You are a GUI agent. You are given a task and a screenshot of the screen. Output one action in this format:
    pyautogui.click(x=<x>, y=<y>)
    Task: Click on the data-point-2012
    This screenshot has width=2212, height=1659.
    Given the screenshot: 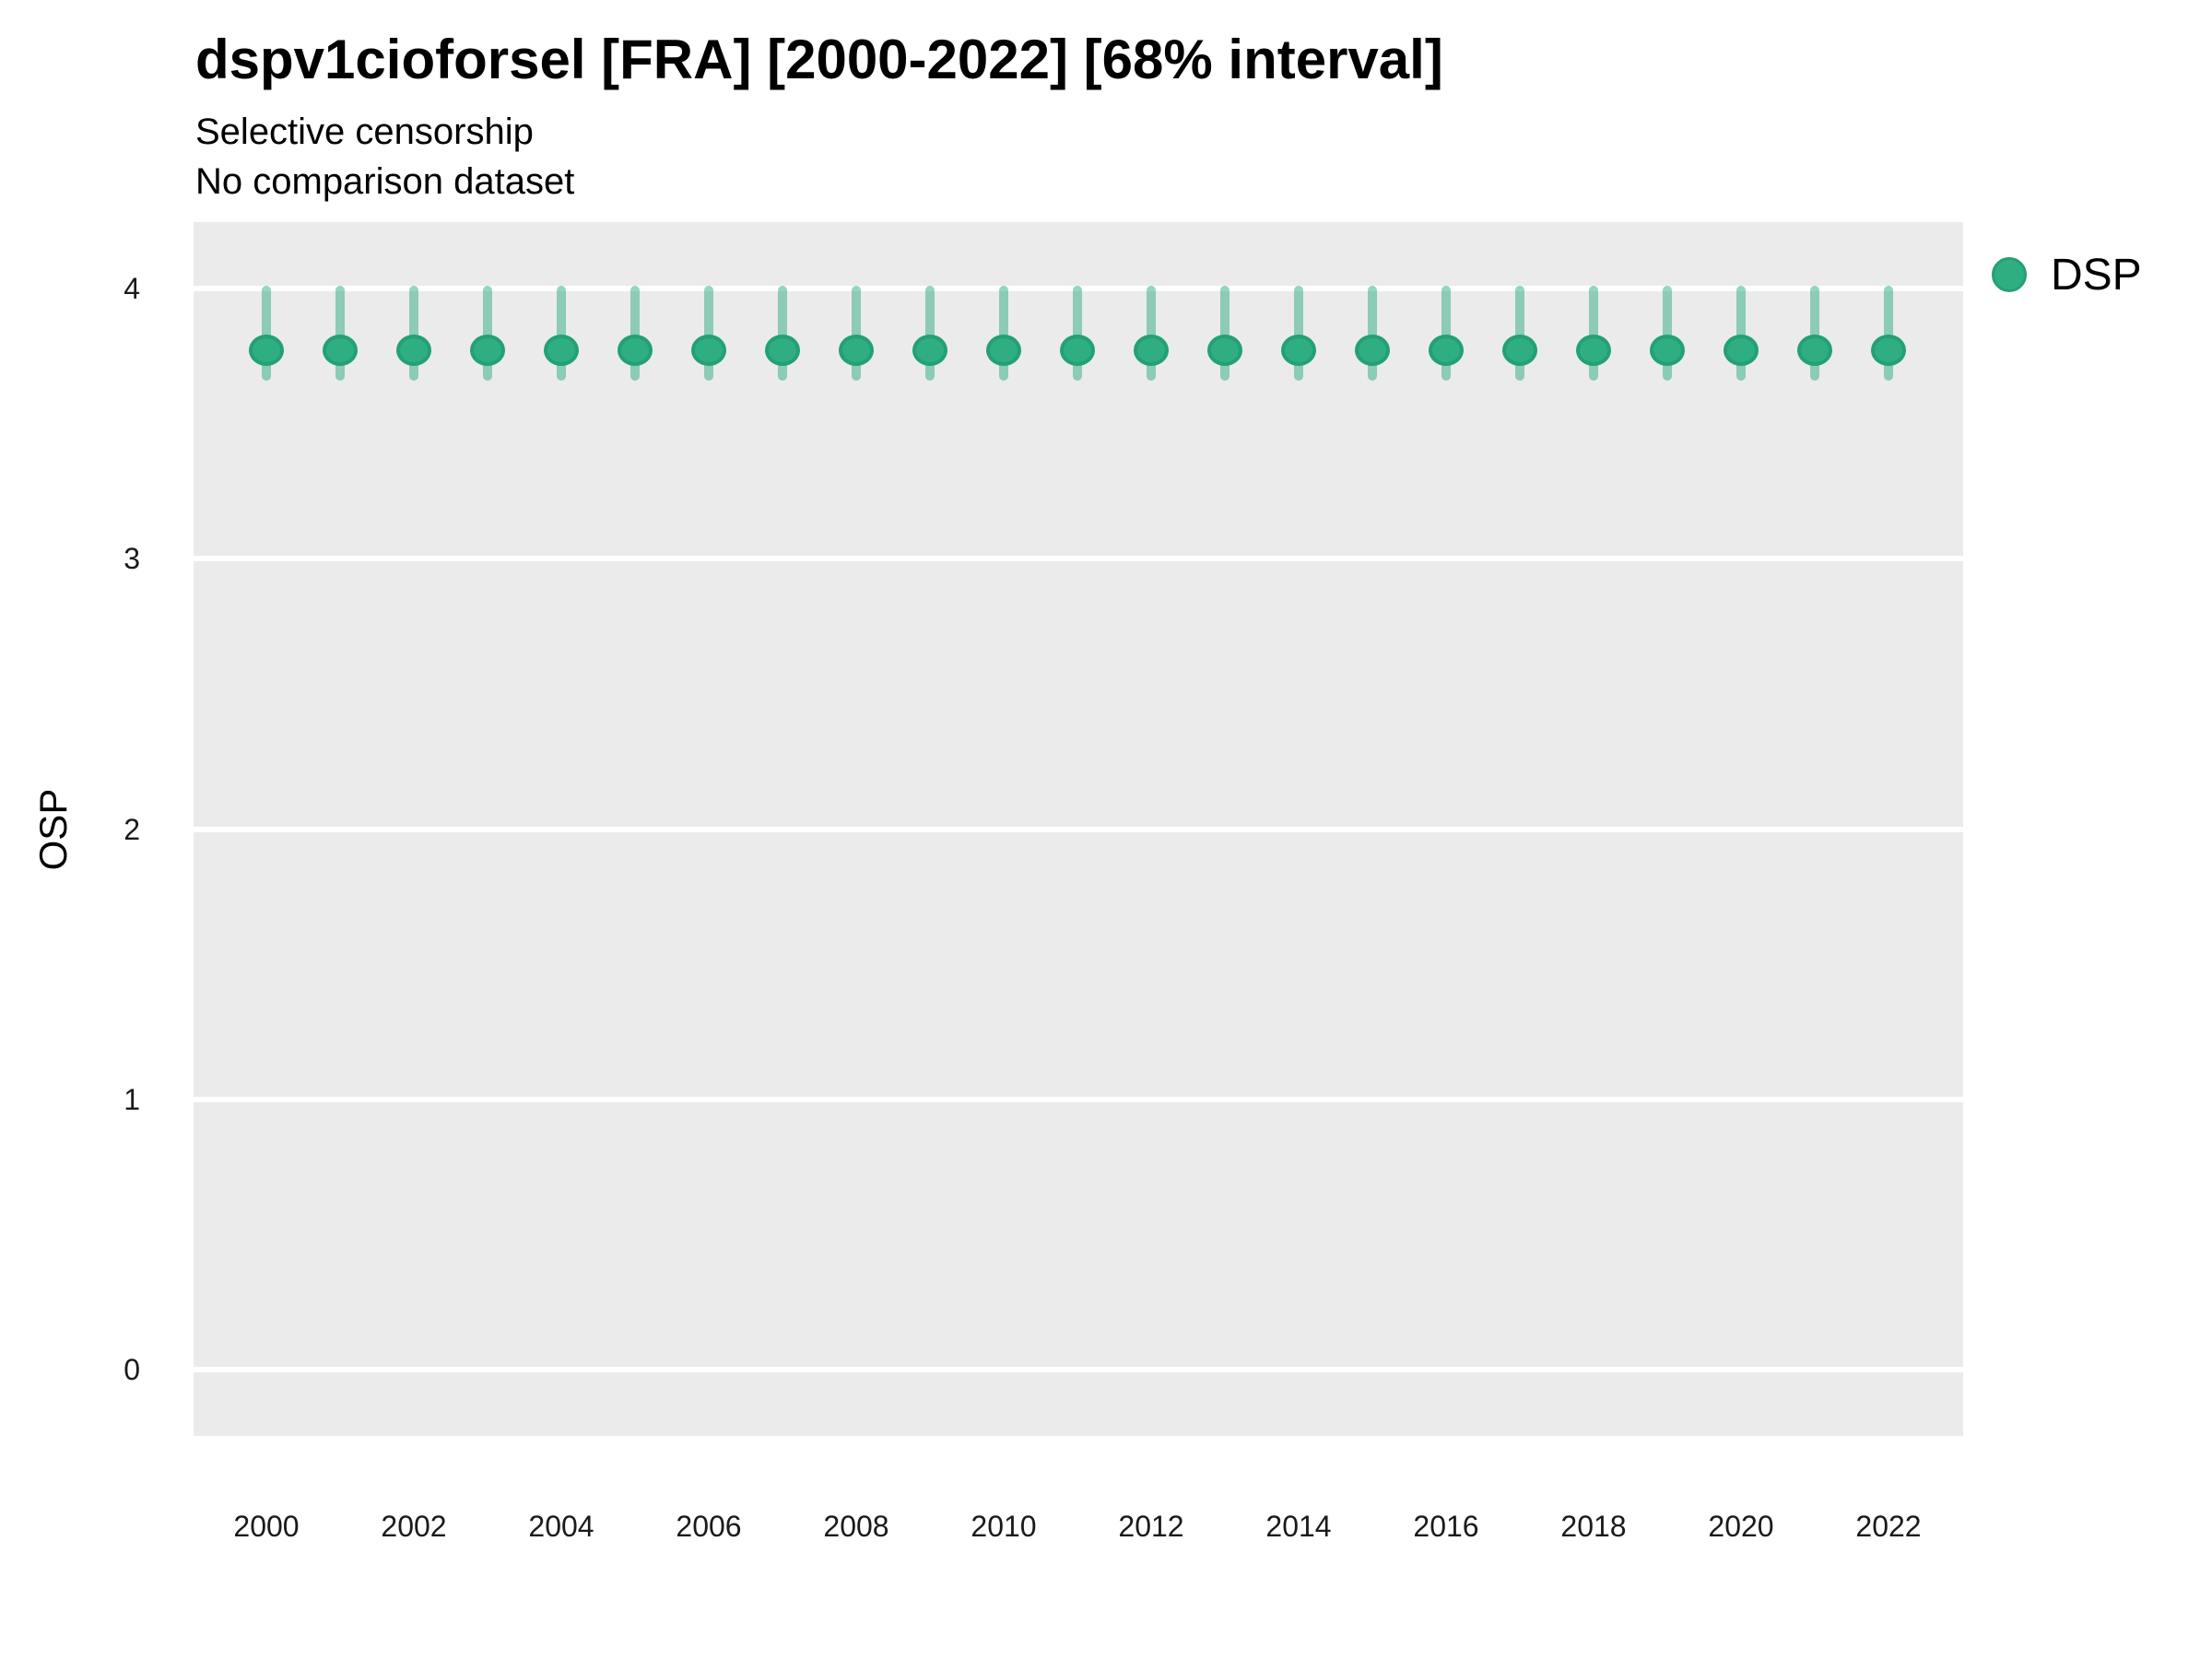 What is the action you would take?
    pyautogui.click(x=1151, y=351)
    